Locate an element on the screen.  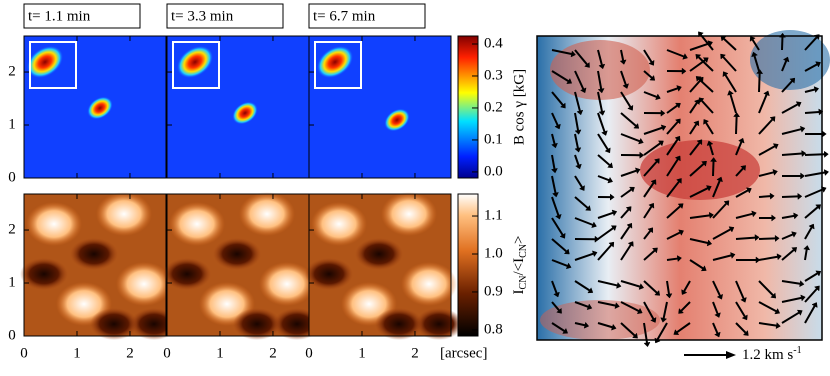
flux-patch is located at coordinates (245, 113).